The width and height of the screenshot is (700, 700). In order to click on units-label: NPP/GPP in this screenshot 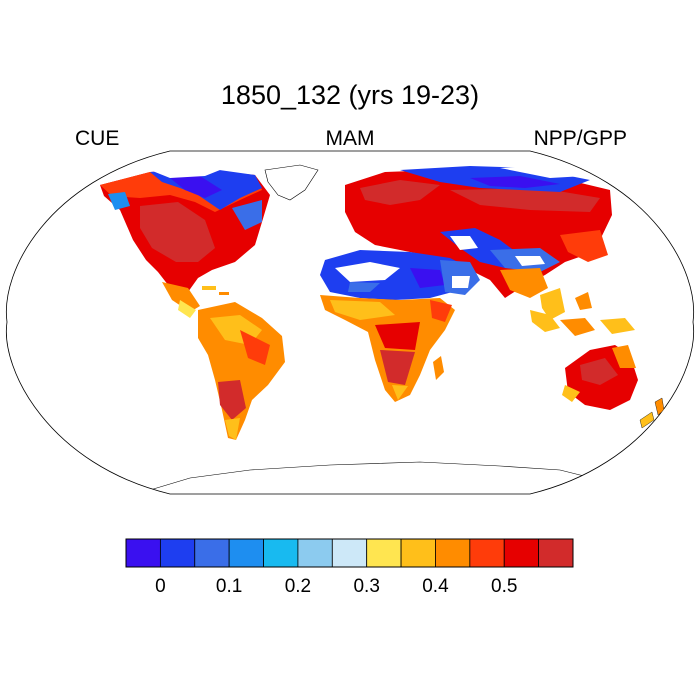, I will do `click(580, 138)`.